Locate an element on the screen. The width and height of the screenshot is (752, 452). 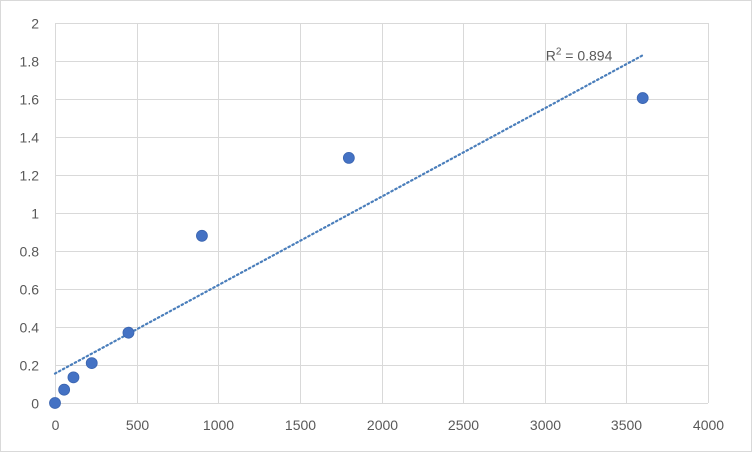
r-squared-value: = 0.894 is located at coordinates (586, 55).